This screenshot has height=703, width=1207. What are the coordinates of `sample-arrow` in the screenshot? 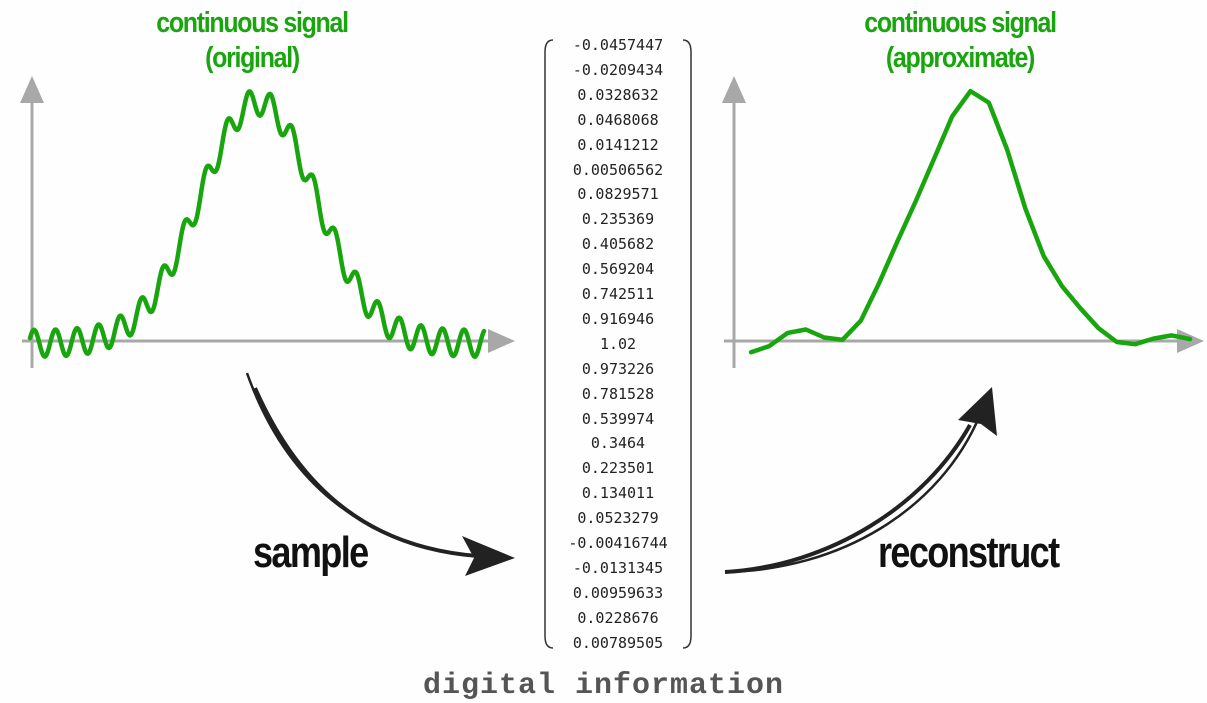 It's located at (380, 474).